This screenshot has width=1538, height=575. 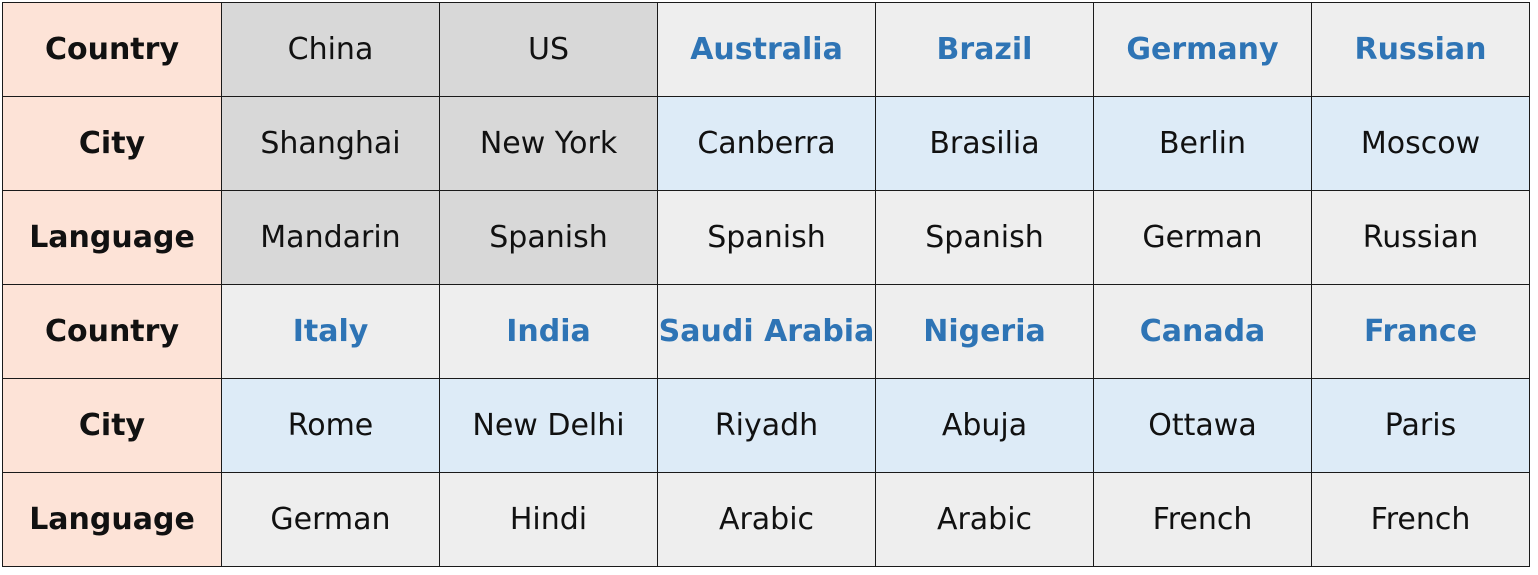 What do you see at coordinates (548, 143) in the screenshot?
I see `table-cell: New York` at bounding box center [548, 143].